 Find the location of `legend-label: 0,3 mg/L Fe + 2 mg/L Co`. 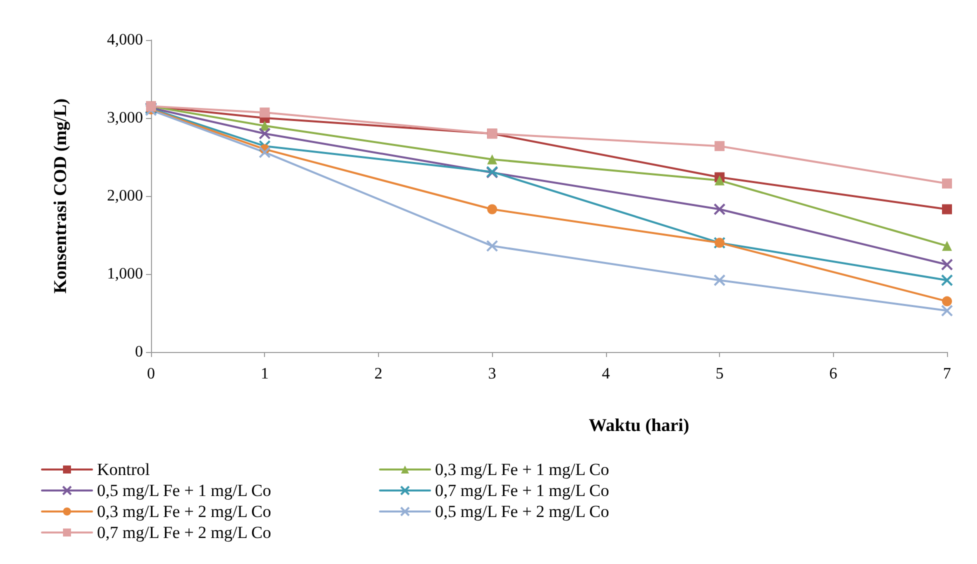

legend-label: 0,3 mg/L Fe + 2 mg/L Co is located at coordinates (184, 511).